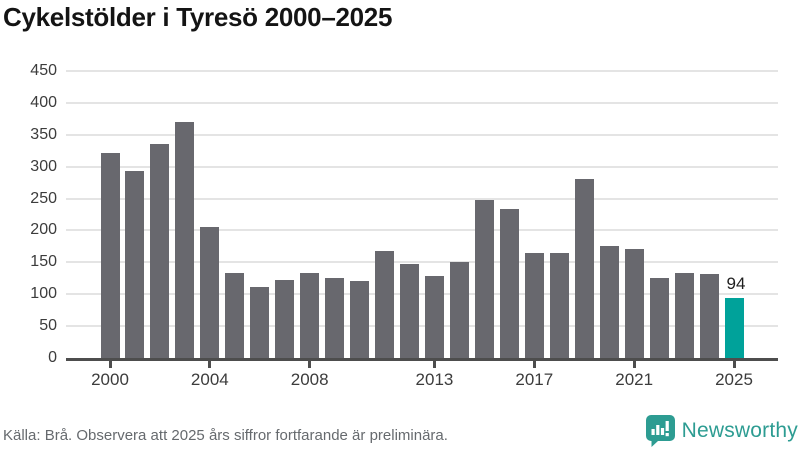 The height and width of the screenshot is (450, 800). I want to click on x-label-2008: 2008, so click(309, 379).